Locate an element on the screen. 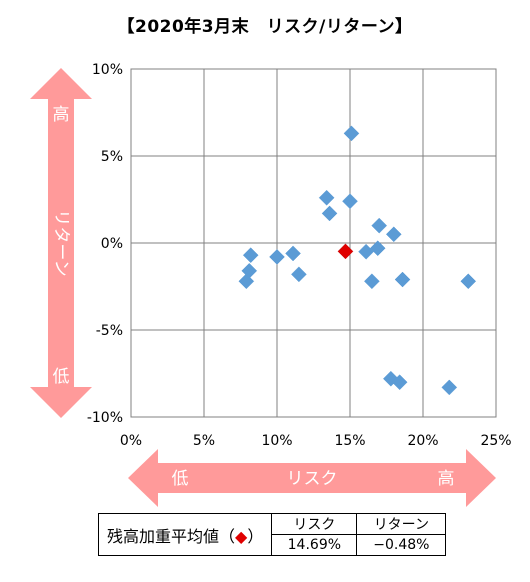 Image resolution: width=530 pixels, height=582 pixels. x-tick-labels: 0% 5% 10% 15% 20% 25% is located at coordinates (316, 441).